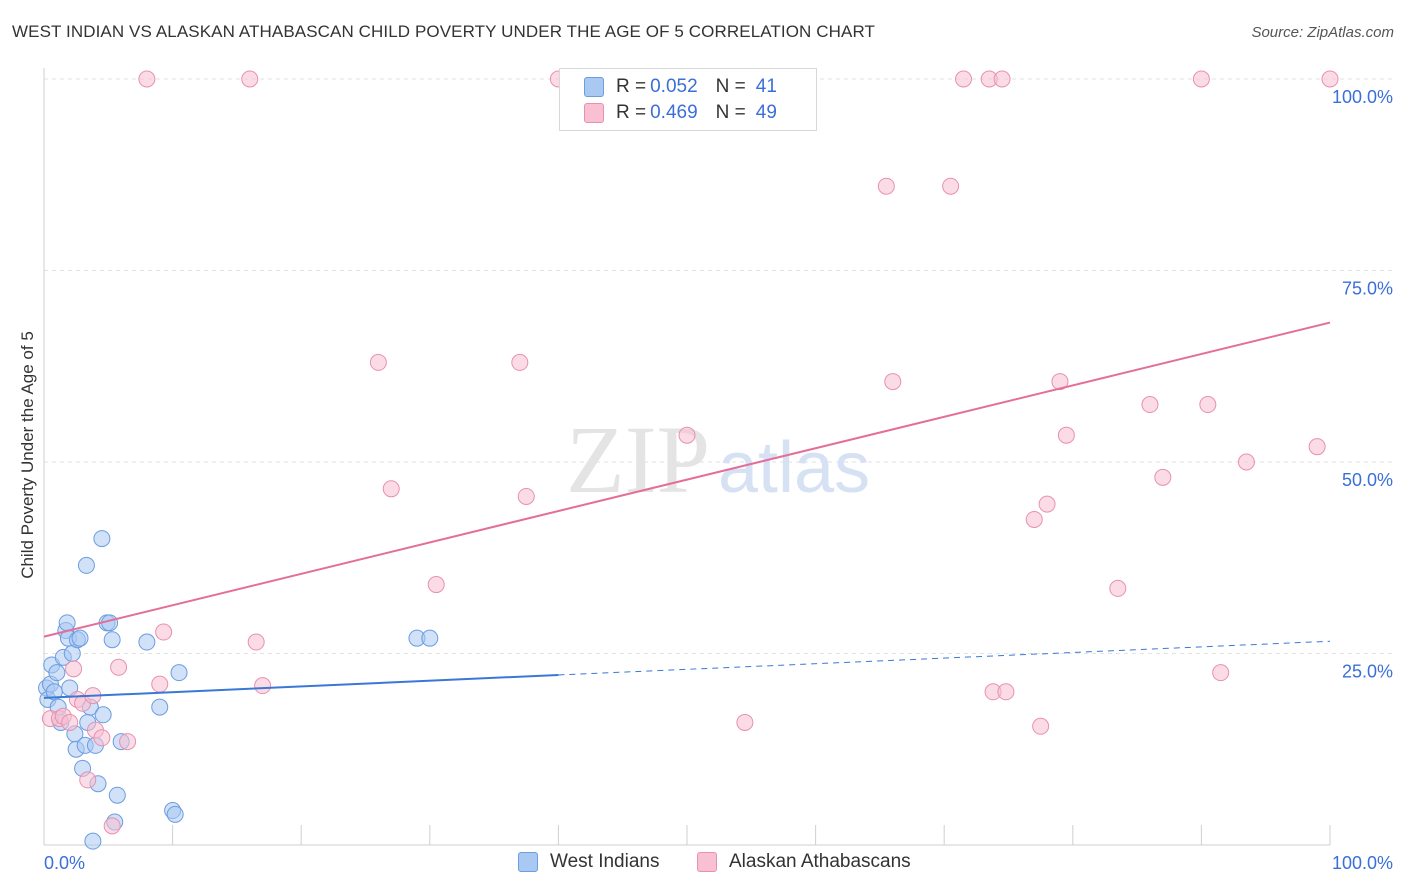 The height and width of the screenshot is (892, 1406). What do you see at coordinates (64, 863) in the screenshot?
I see `x-tick-label: 0.0%` at bounding box center [64, 863].